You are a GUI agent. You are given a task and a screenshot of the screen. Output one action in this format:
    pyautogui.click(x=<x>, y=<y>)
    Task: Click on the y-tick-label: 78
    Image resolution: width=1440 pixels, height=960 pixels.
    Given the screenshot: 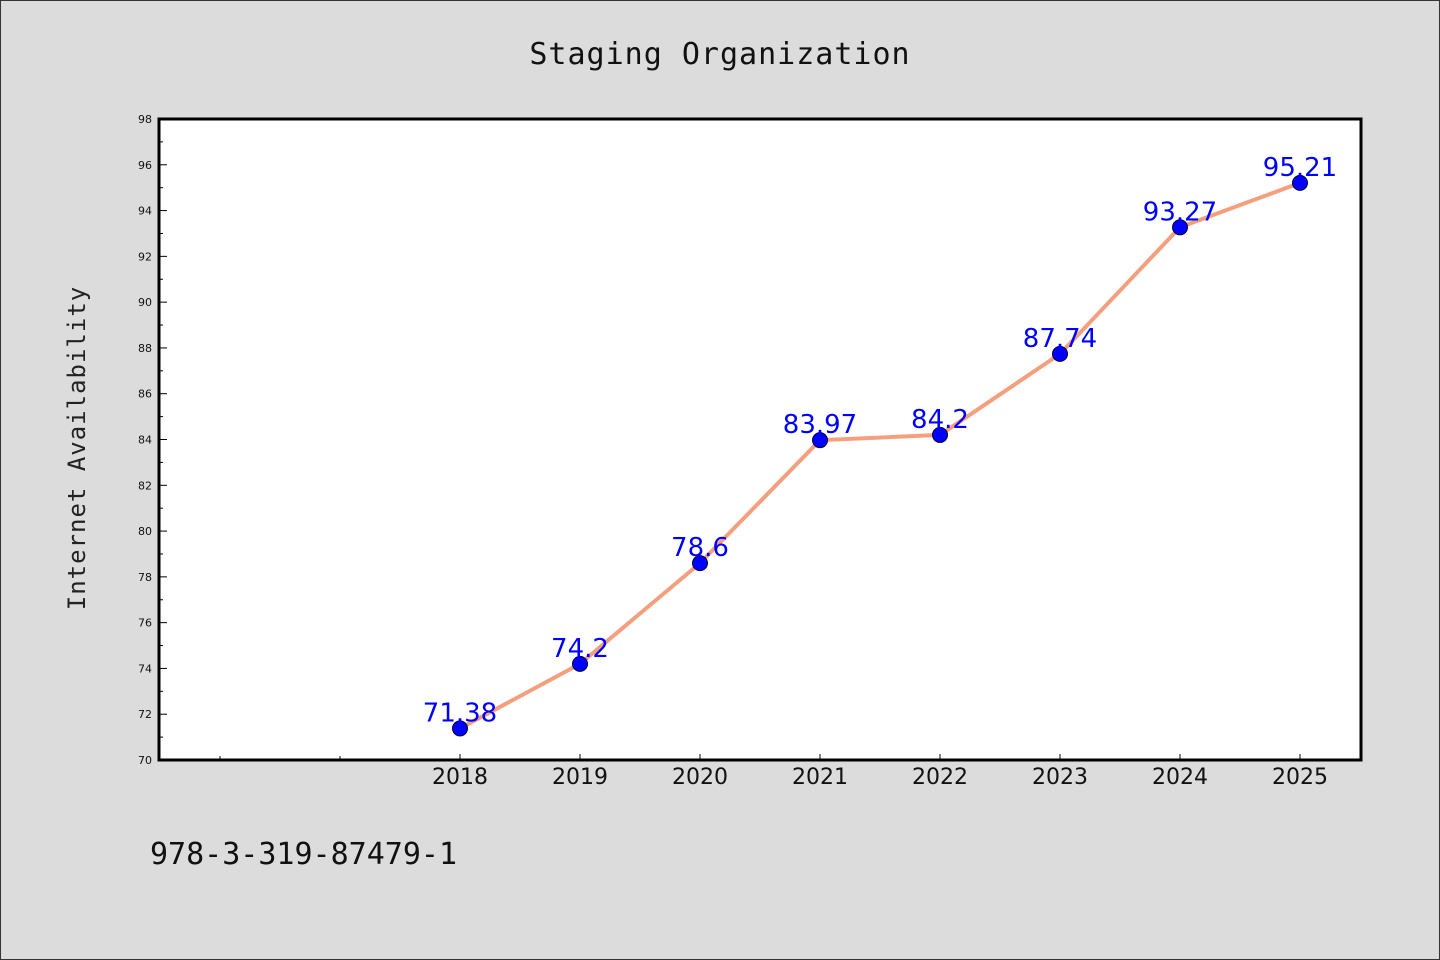 What is the action you would take?
    pyautogui.click(x=145, y=577)
    